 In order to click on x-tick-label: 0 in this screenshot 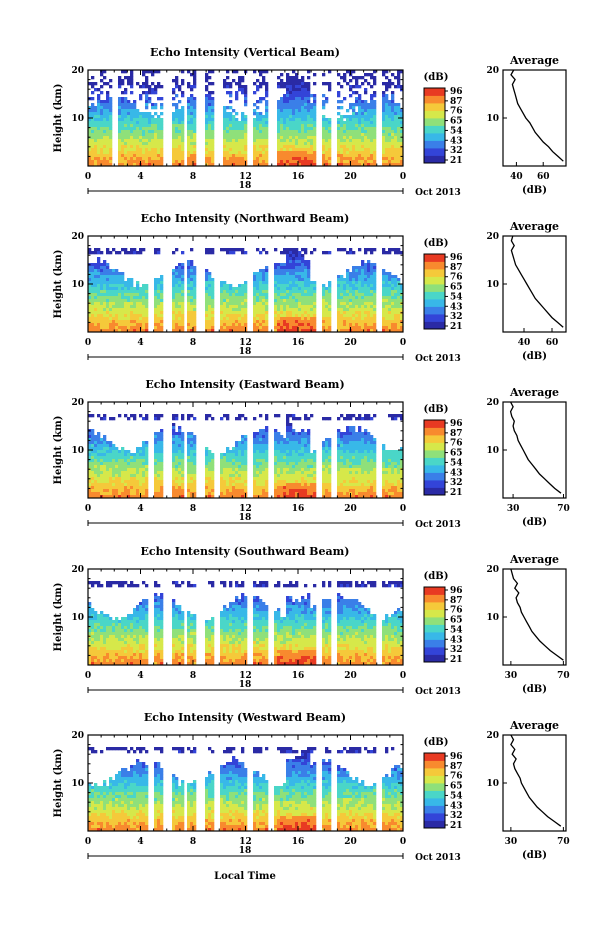, I will do `click(88, 343)`.